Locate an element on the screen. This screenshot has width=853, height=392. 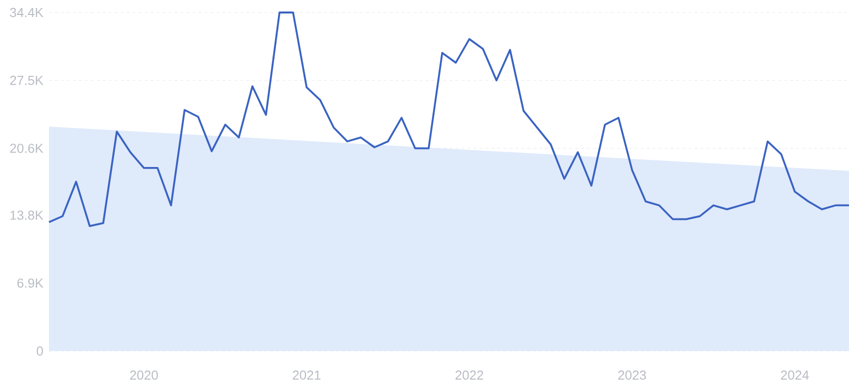
y-tick-label: 20.6K is located at coordinates (27, 148).